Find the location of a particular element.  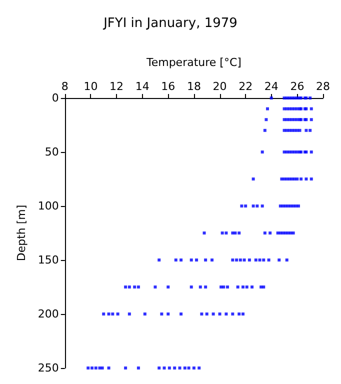

x-tick-label: 24 is located at coordinates (271, 86).